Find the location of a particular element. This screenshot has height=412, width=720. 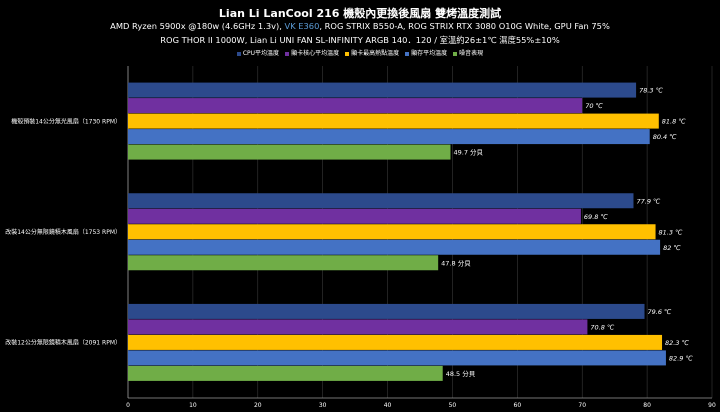

data-label: 80.4 ℃ is located at coordinates (665, 137).